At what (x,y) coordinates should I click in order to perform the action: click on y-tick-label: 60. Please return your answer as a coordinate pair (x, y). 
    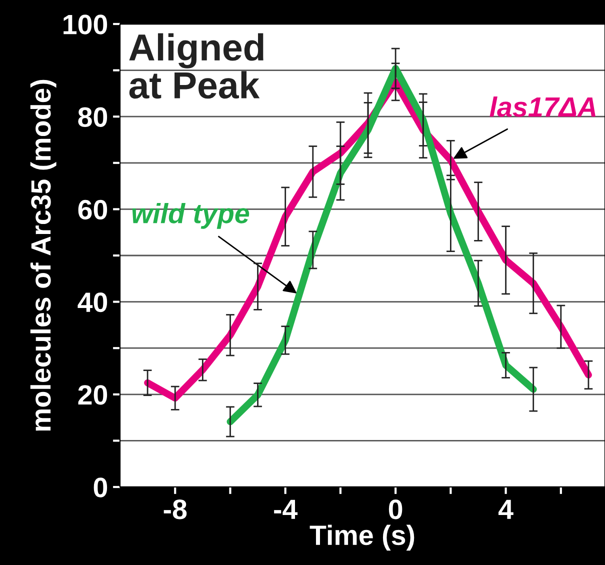
    Looking at the image, I should click on (93, 210).